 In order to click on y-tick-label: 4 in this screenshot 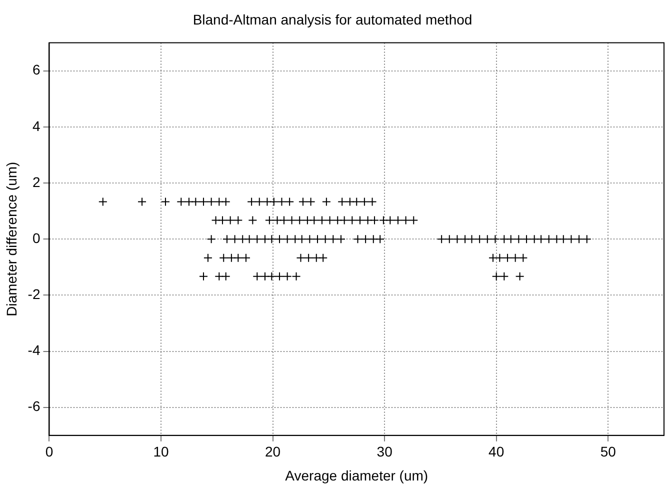, I will do `click(36, 126)`.